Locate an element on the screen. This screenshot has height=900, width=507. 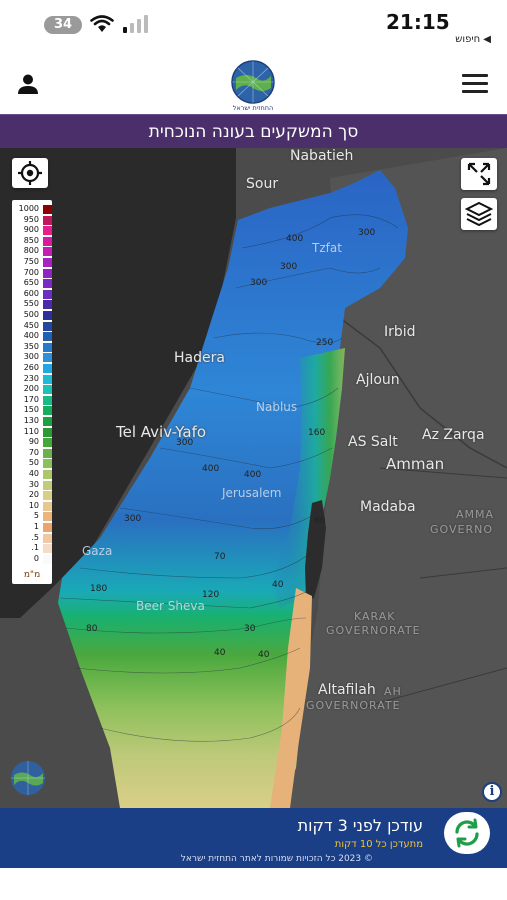
update-frequency-text: מתעדכן כל 10 דקות is located at coordinates (378, 844).